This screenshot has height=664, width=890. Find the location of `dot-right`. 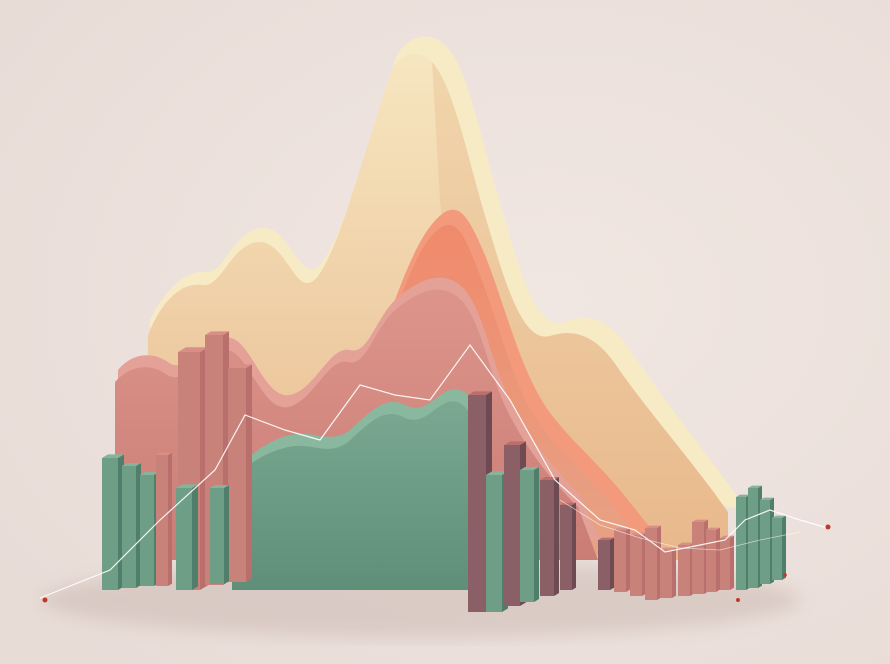

dot-right is located at coordinates (828, 527).